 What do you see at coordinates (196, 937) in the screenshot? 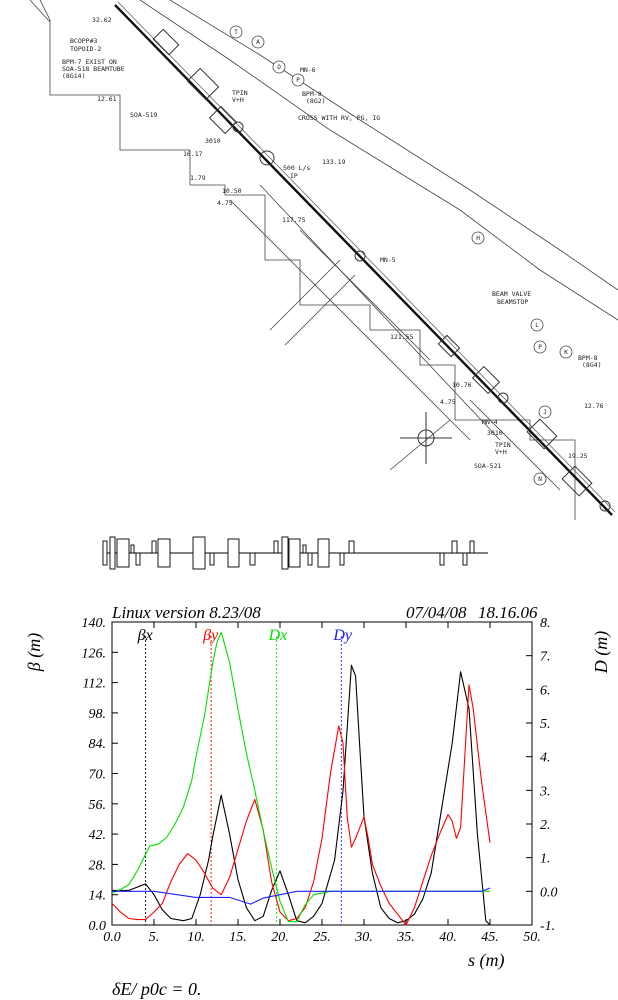
I see `x-tick-label: 10.` at bounding box center [196, 937].